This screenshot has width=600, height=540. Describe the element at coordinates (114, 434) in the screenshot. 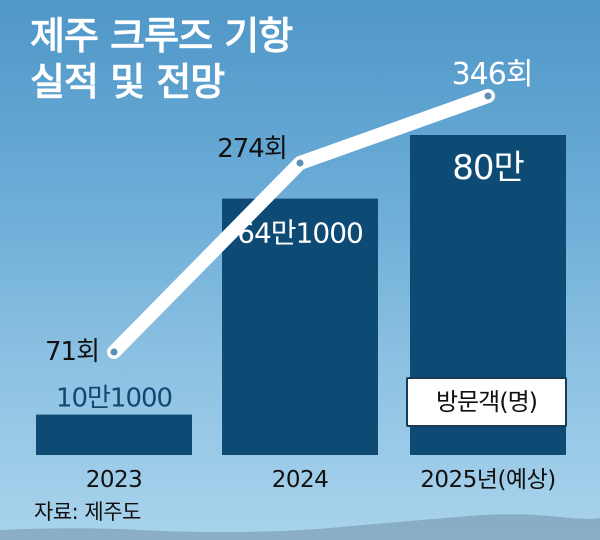

I see `bar-2023` at that location.